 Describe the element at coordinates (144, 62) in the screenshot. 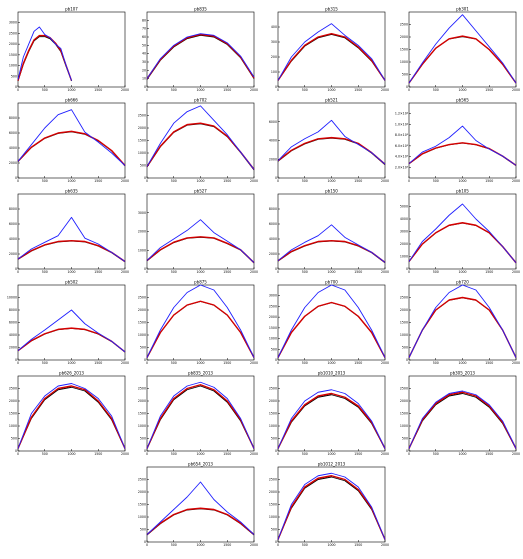

I see `y-tick-label: 30` at that location.